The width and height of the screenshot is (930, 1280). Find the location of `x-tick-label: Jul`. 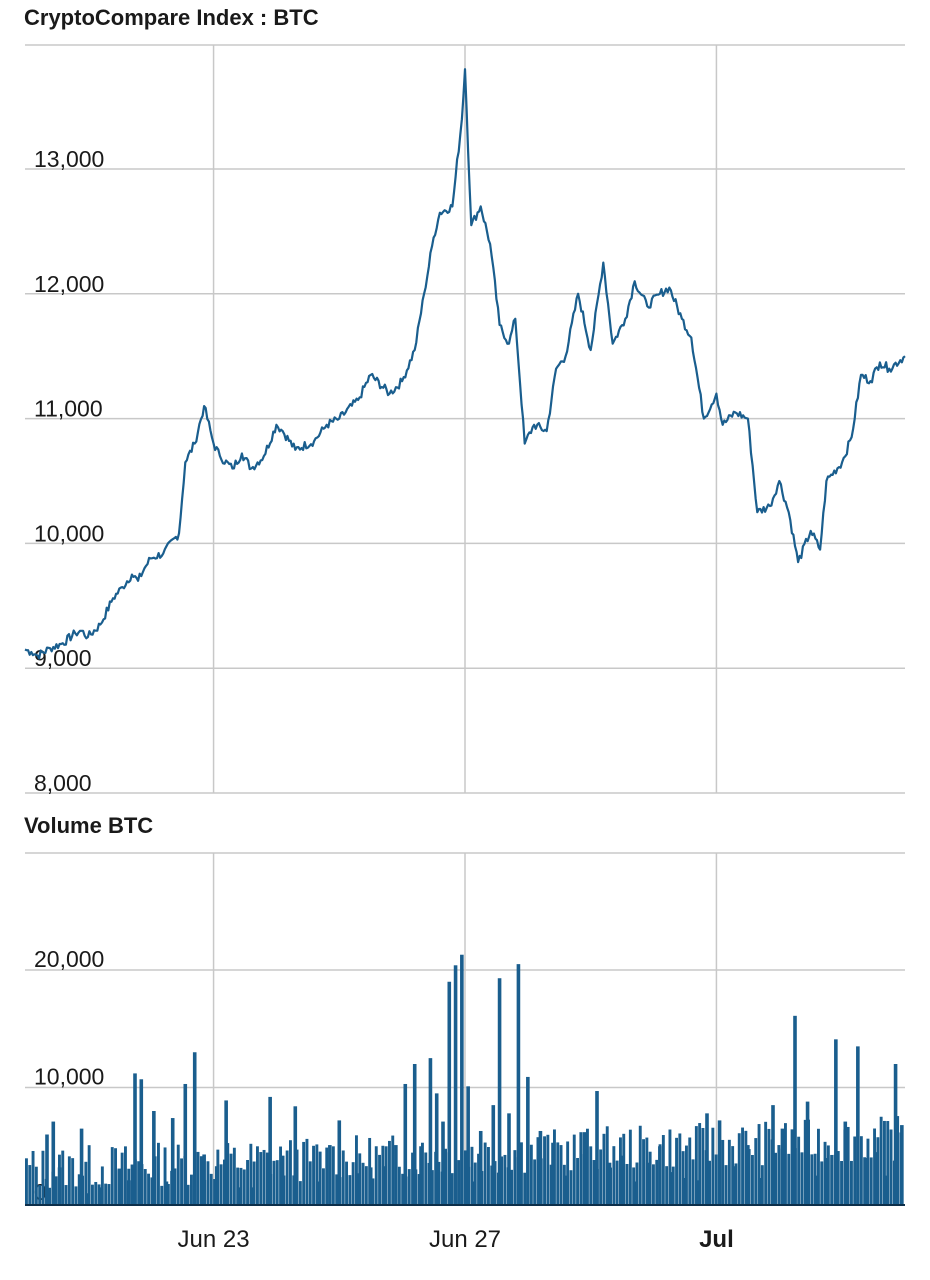

x-tick-label: Jul is located at coordinates (716, 1239).